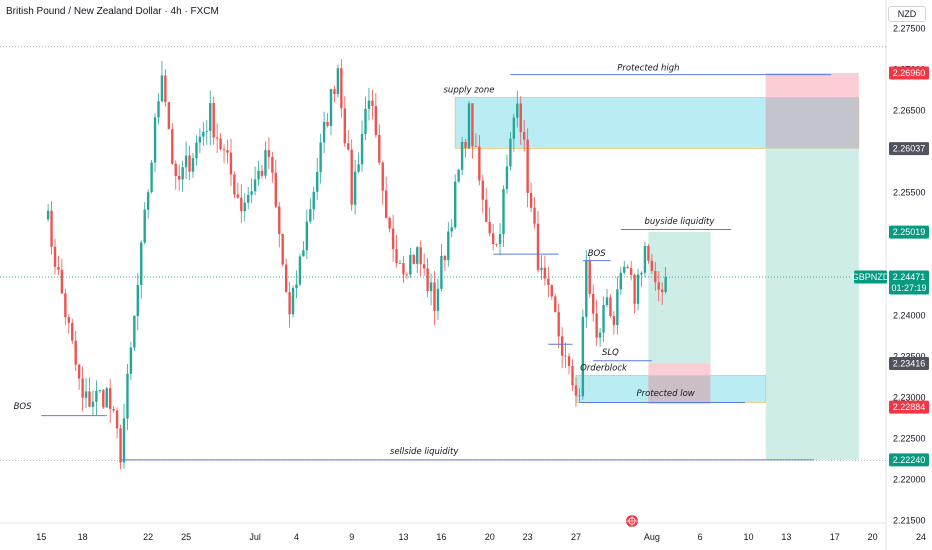 This screenshot has height=550, width=932. I want to click on price-tag: 2.22884, so click(909, 407).